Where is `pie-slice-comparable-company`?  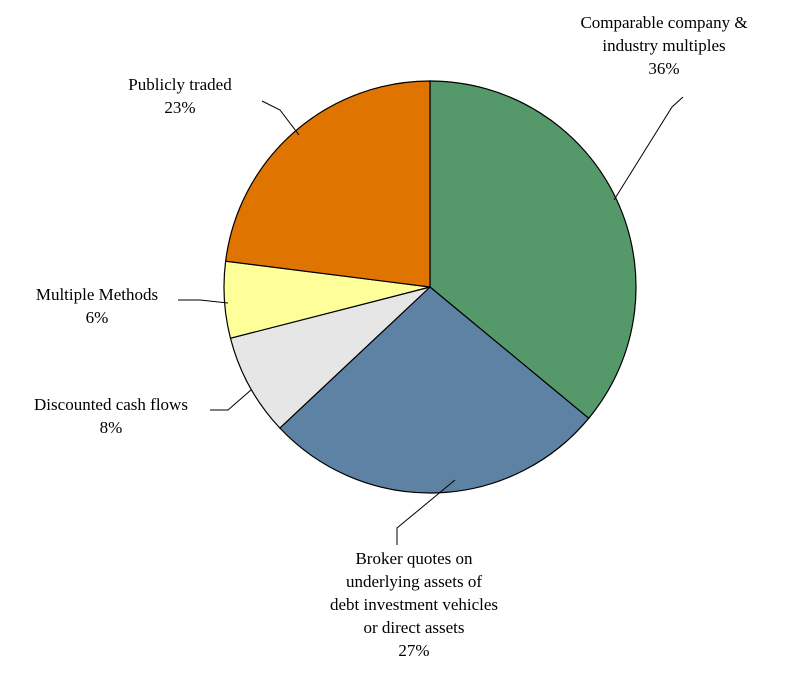 pie-slice-comparable-company is located at coordinates (533, 250).